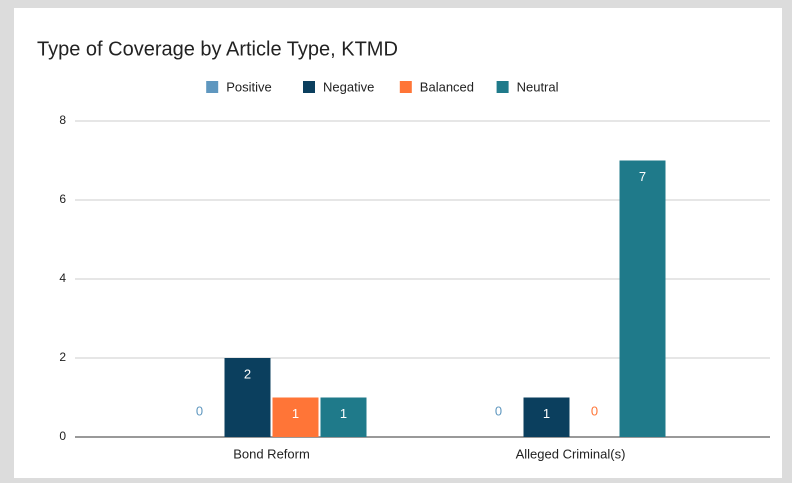 The image size is (792, 488). Describe the element at coordinates (62, 278) in the screenshot. I see `y-tick-label: 4` at that location.